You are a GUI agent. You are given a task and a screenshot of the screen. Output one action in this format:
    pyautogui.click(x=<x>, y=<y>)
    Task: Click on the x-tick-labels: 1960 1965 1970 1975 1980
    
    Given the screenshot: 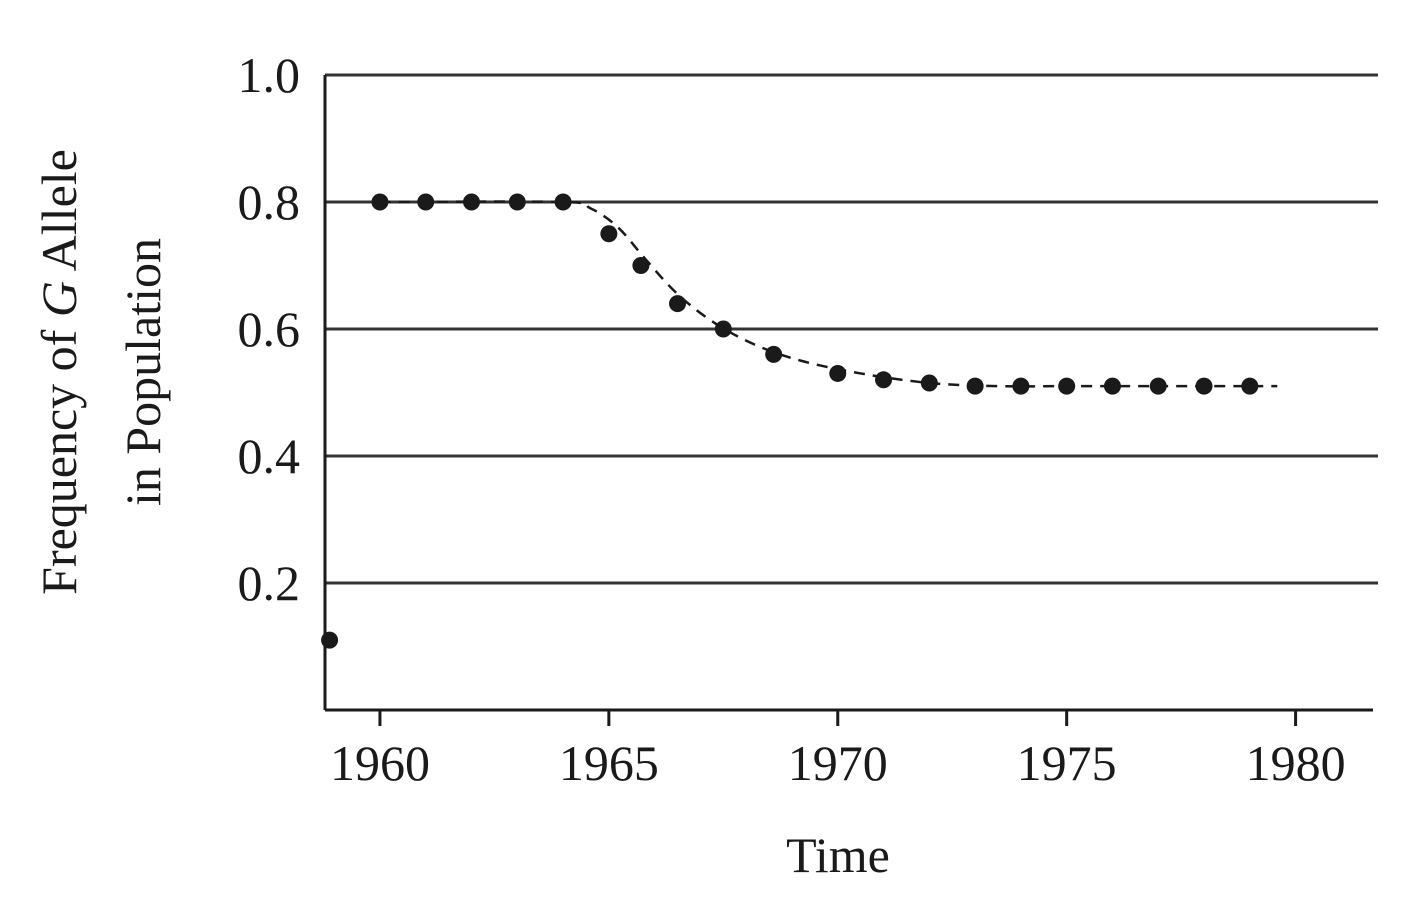 What is the action you would take?
    pyautogui.click(x=838, y=750)
    